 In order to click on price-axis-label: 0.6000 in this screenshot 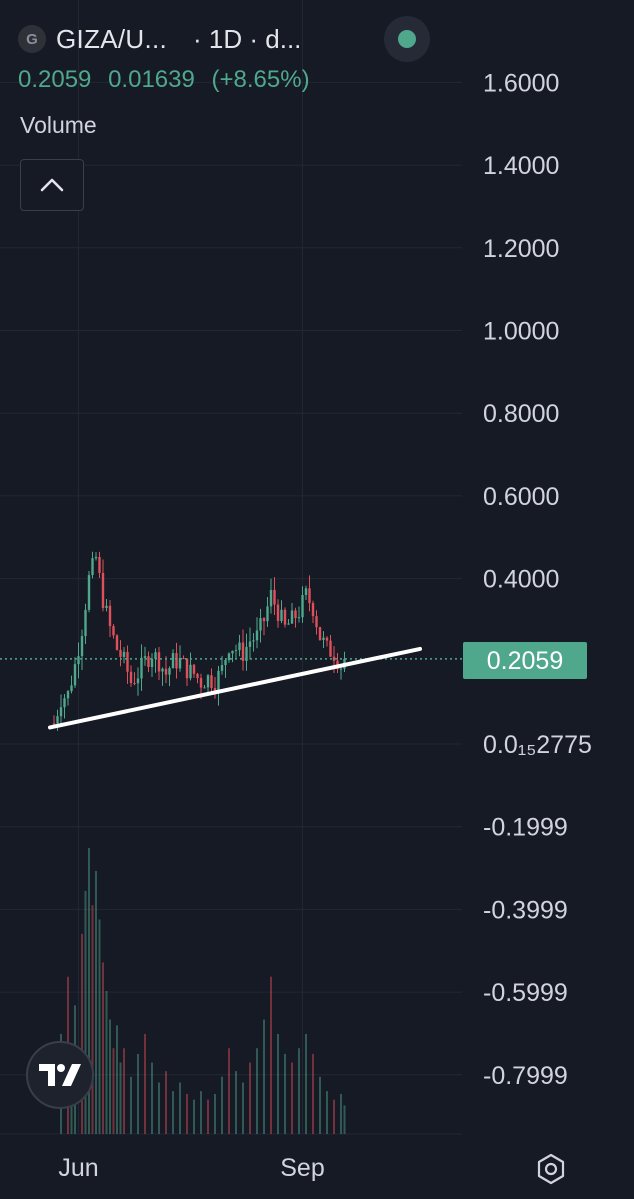, I will do `click(521, 497)`.